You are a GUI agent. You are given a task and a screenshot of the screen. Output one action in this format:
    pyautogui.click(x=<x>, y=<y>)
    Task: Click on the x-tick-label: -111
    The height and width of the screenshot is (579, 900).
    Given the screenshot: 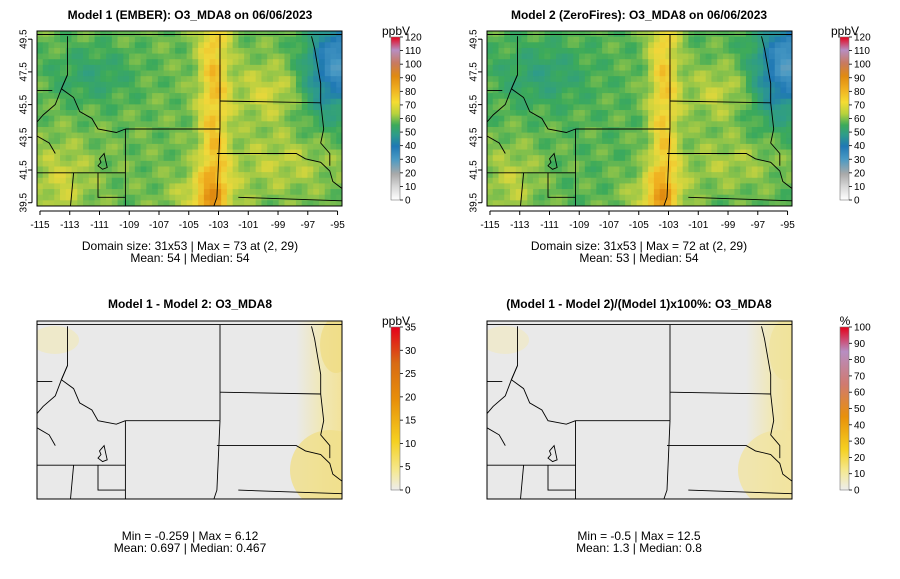 What is the action you would take?
    pyautogui.click(x=549, y=225)
    